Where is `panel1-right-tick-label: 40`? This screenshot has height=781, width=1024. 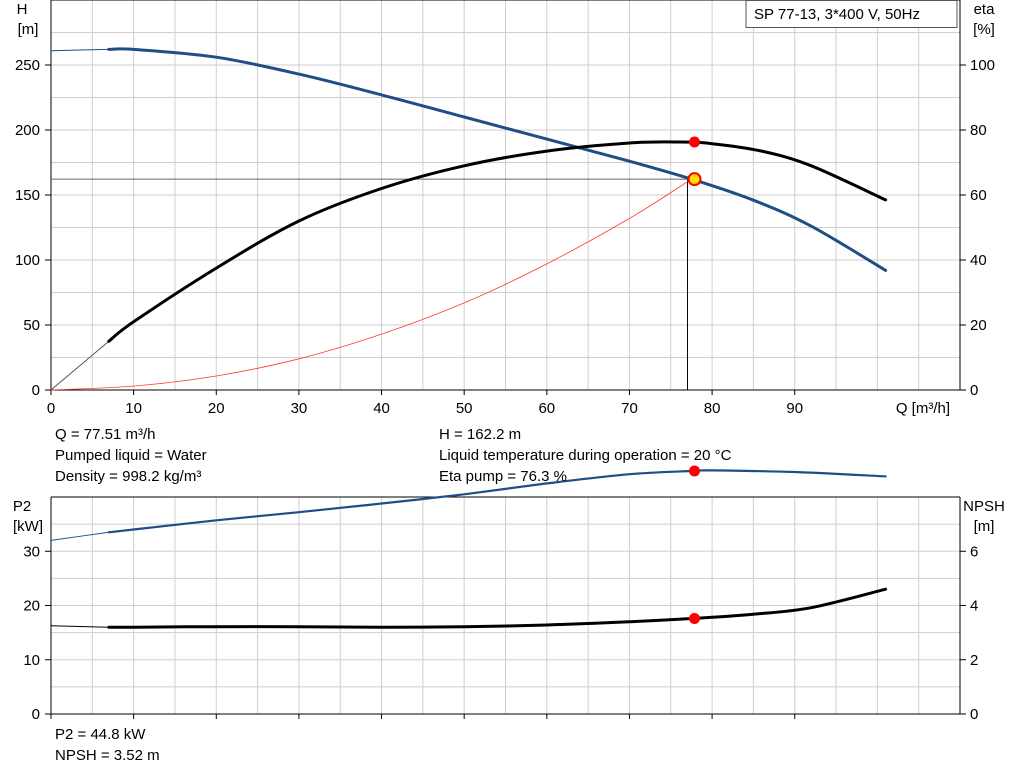 panel1-right-tick-label: 40 is located at coordinates (978, 260).